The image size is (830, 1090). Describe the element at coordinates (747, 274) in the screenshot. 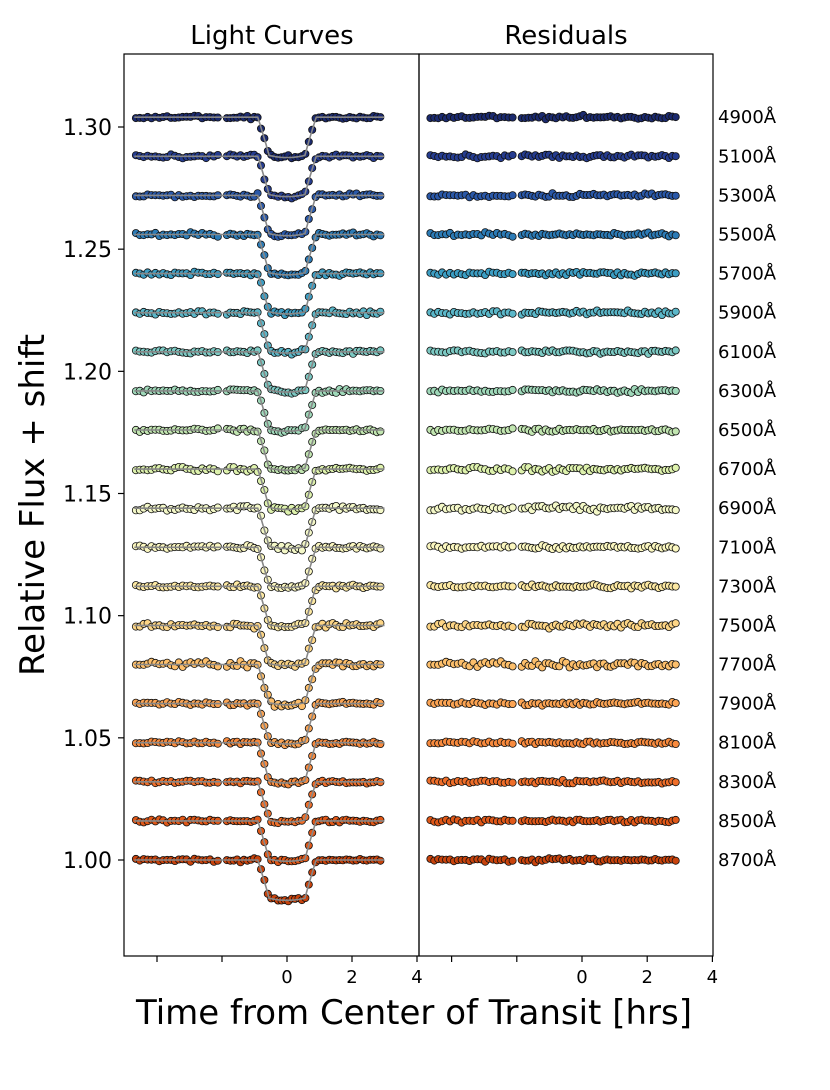

I see `wavelength-label: 5700Å` at that location.